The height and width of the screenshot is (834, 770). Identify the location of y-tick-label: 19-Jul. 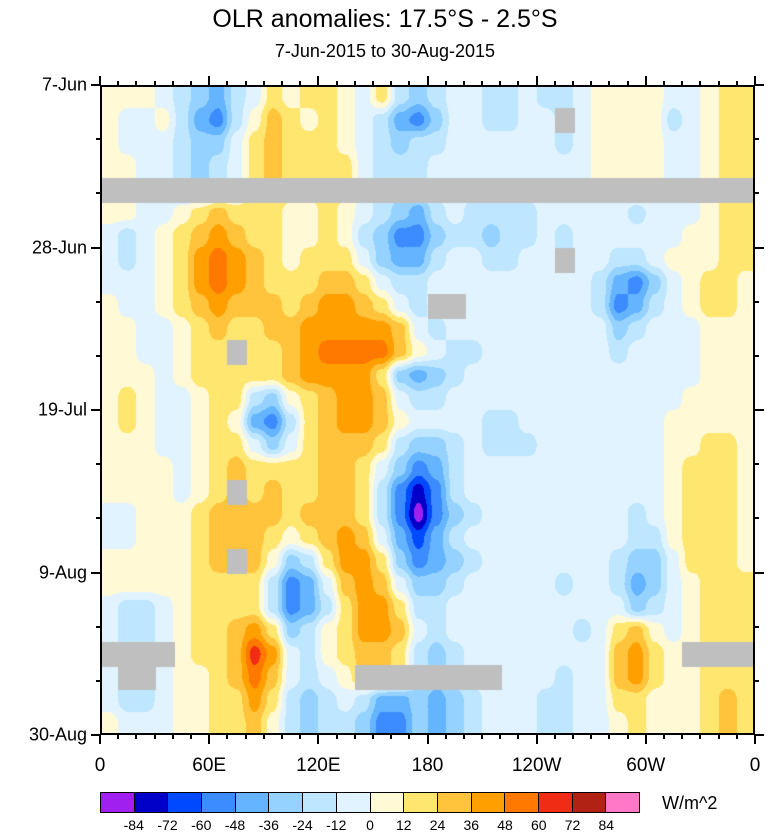
(62, 409).